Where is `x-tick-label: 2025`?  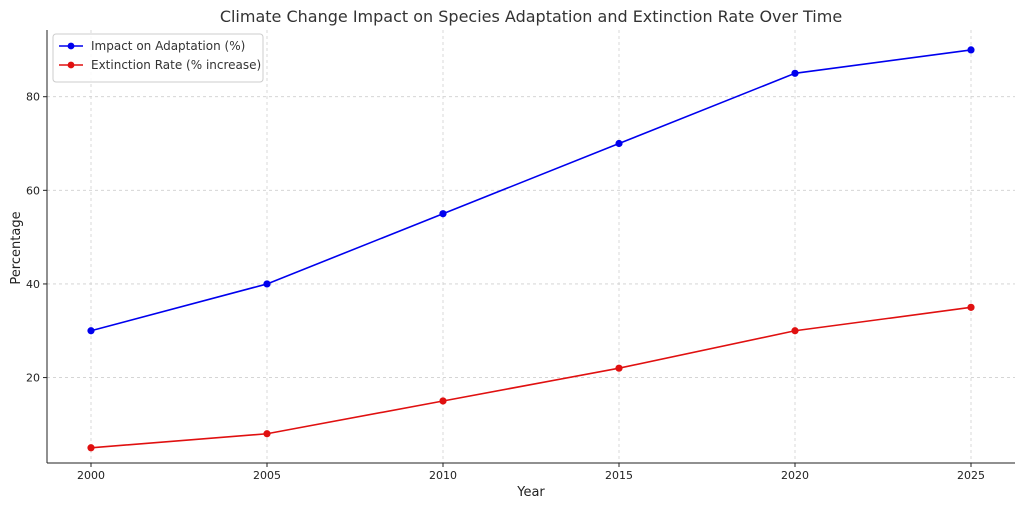
x-tick-label: 2025 is located at coordinates (971, 475).